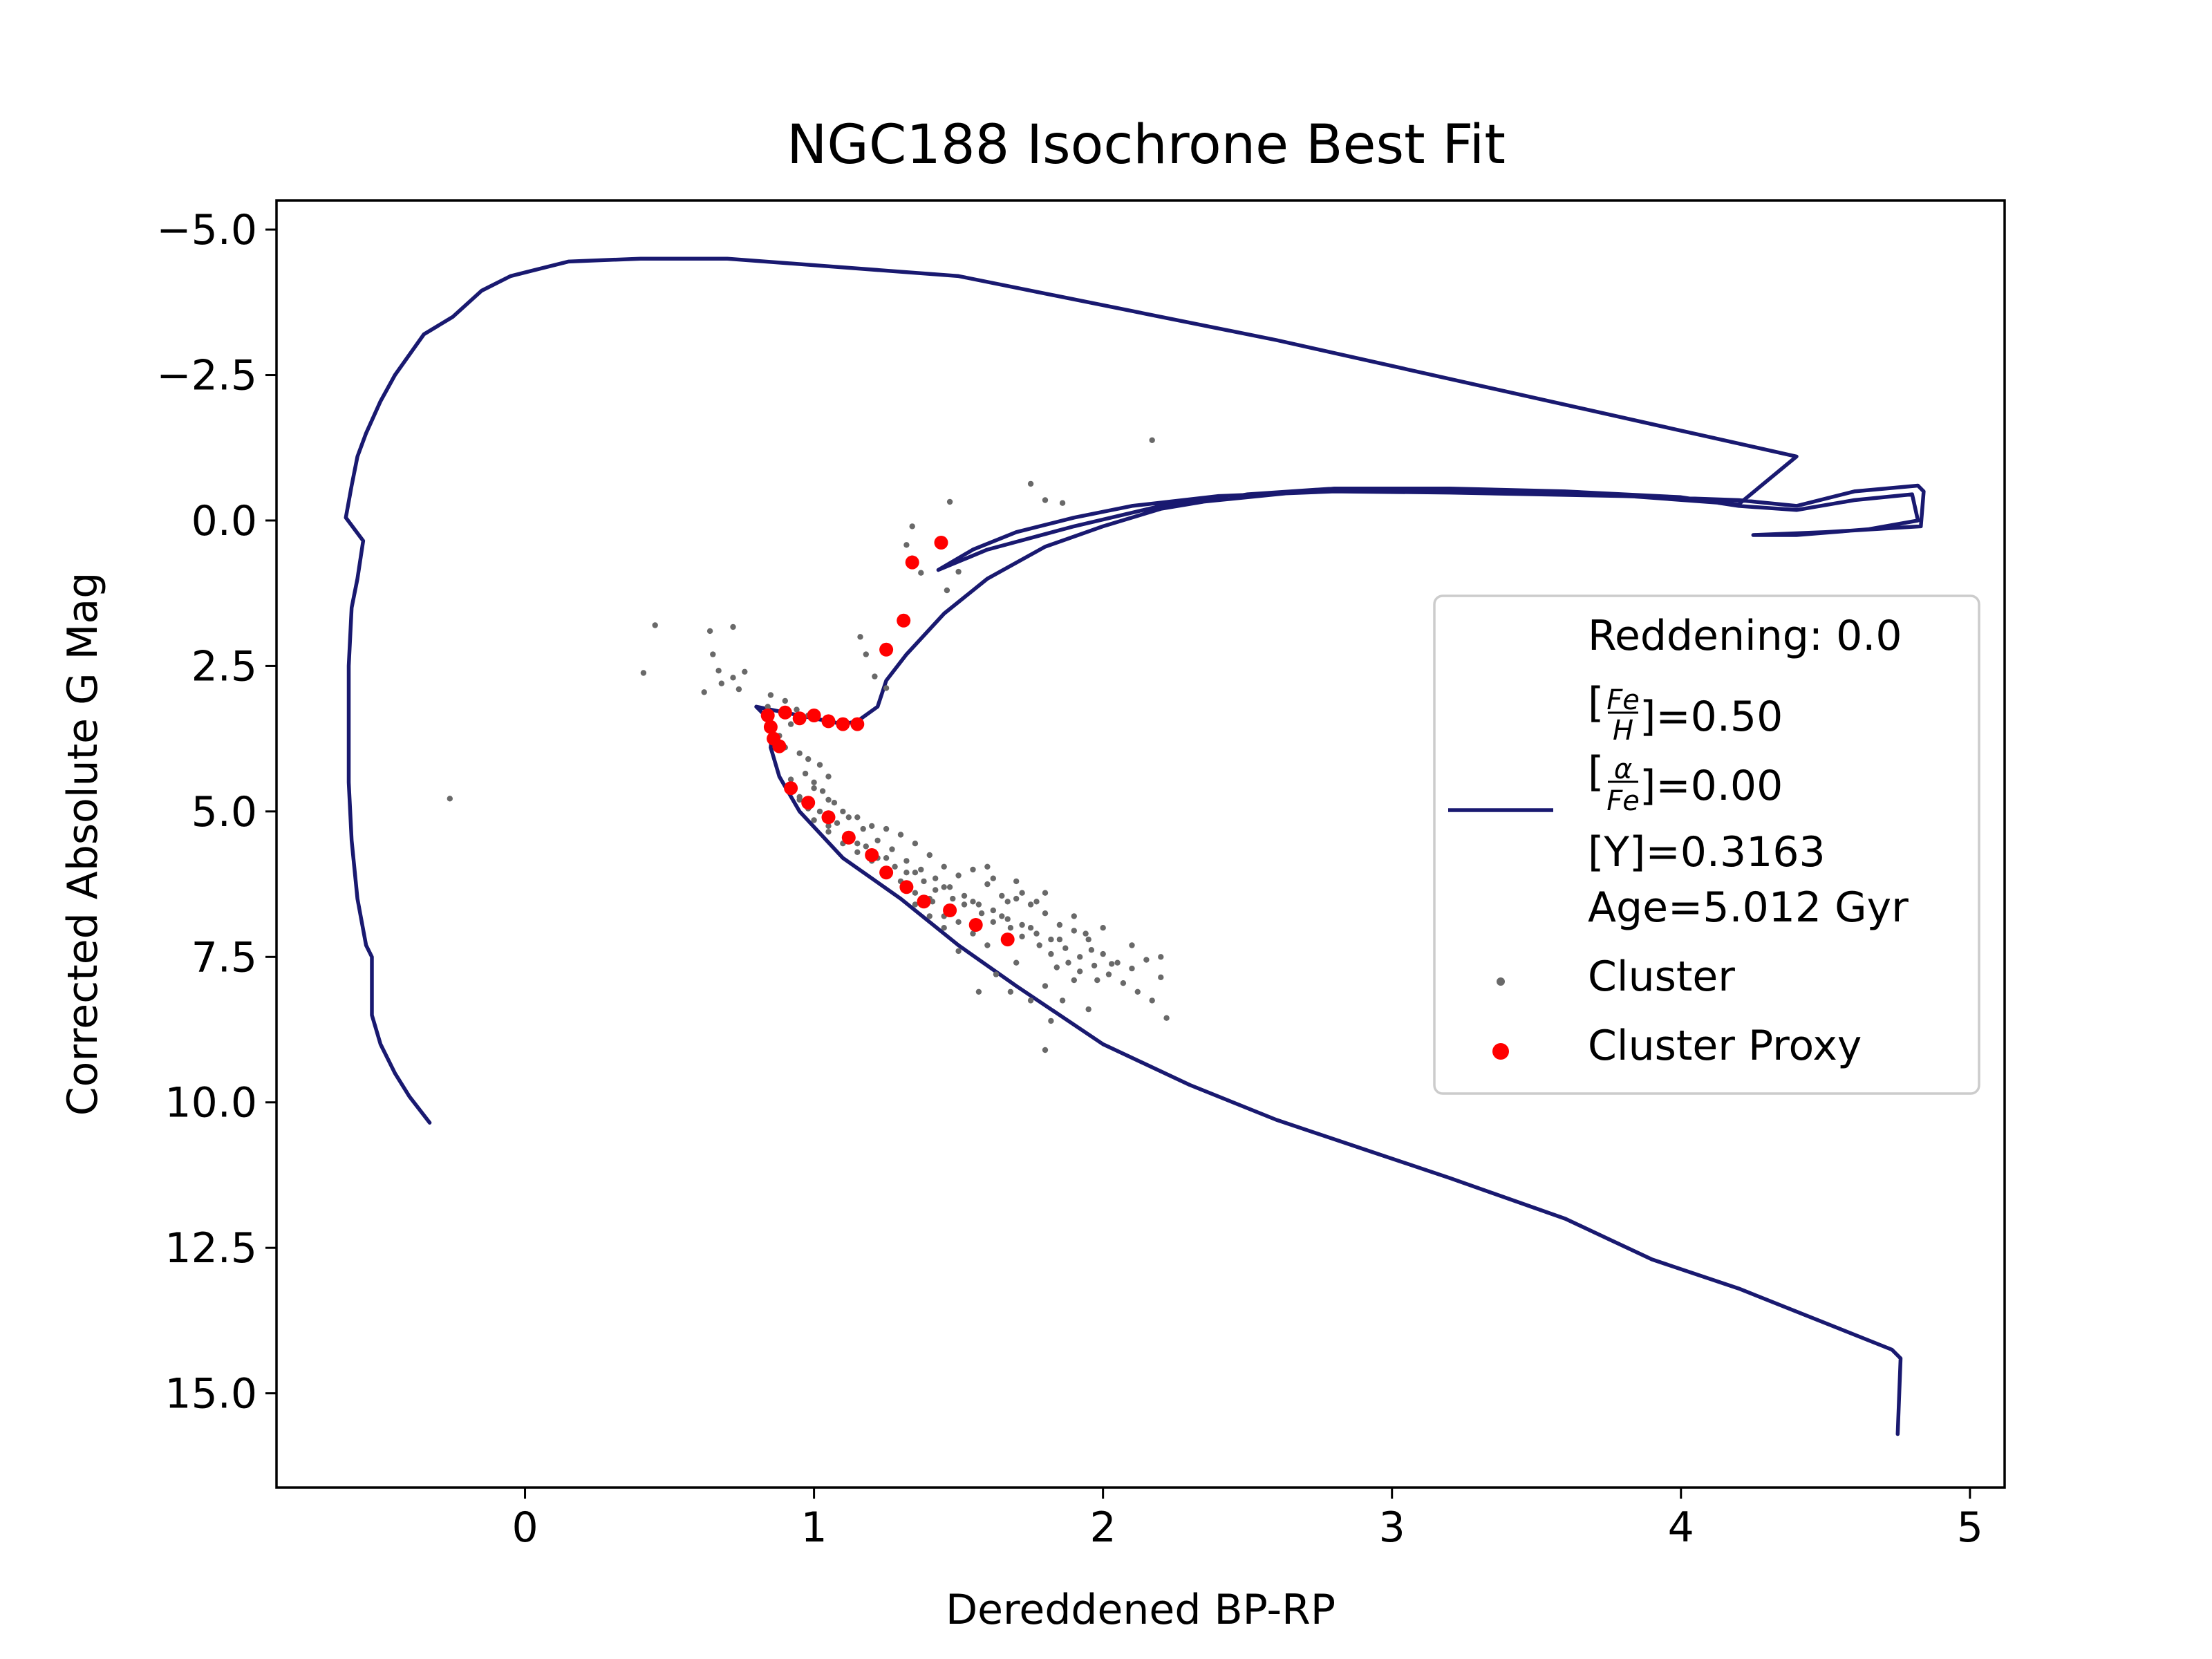  What do you see at coordinates (83, 844) in the screenshot?
I see `y-axis-label: Corrected Absolute G Mag` at bounding box center [83, 844].